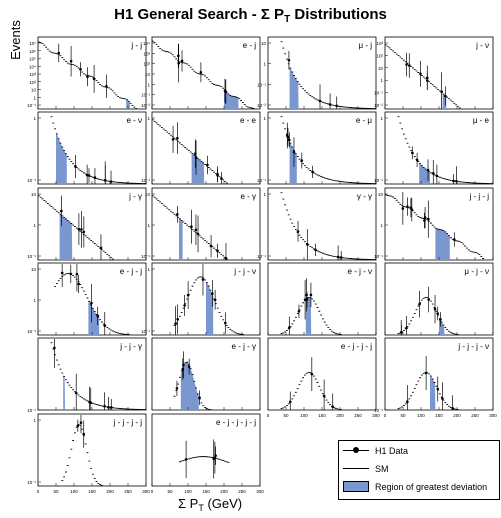 This screenshot has width=501, height=518. Describe the element at coordinates (87, 299) in the screenshot. I see `panel-12: e - j - j 10 1 10⁻¹` at that location.